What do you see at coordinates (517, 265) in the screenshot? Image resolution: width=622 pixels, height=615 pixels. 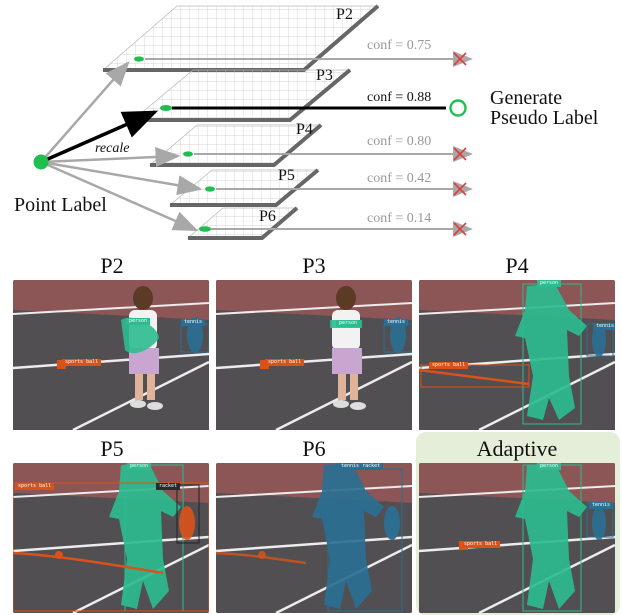 I see `panel-title-p4: P4` at bounding box center [517, 265].